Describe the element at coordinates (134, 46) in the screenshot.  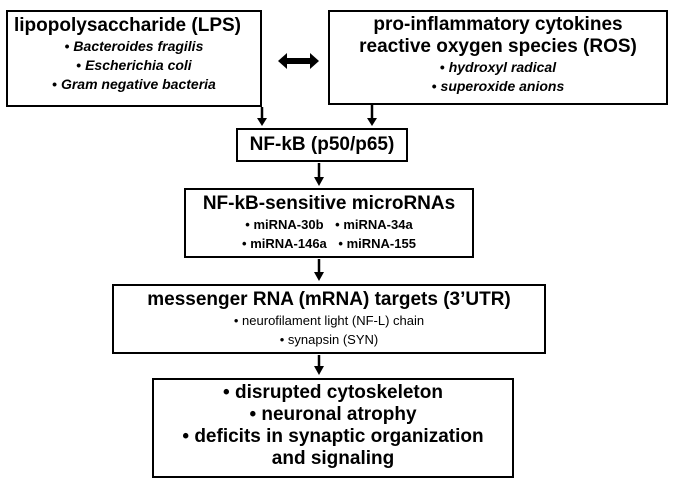
I see `lps-item-bacteroides: Bacteroides fragilis` at that location.